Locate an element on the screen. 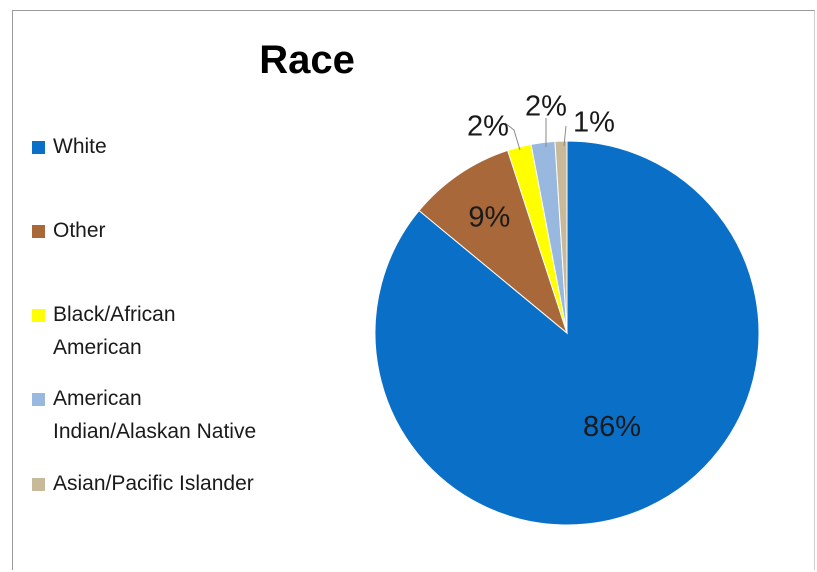 This screenshot has height=572, width=817. pie-slice-asian-pacific-islander is located at coordinates (561, 237).